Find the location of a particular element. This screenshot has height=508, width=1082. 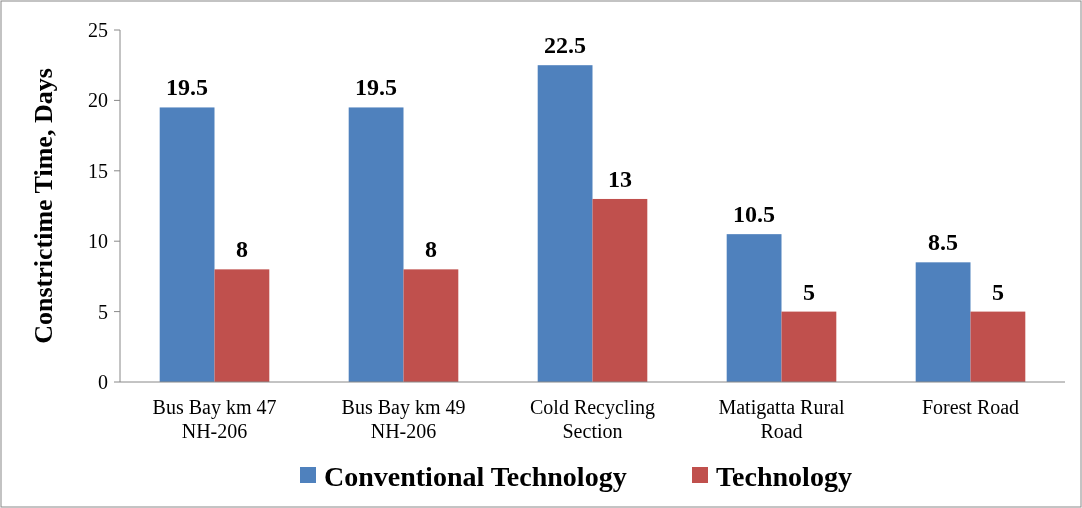

x-tick-label: Bus Bay km 47 NH-206 is located at coordinates (214, 419).